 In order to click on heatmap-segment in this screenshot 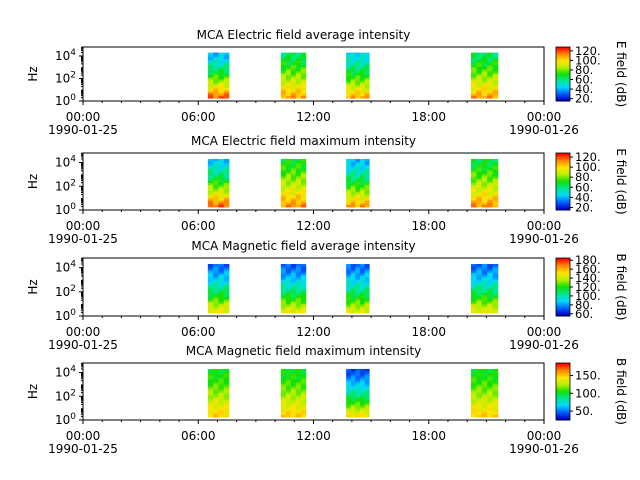, I will do `click(485, 289)`.